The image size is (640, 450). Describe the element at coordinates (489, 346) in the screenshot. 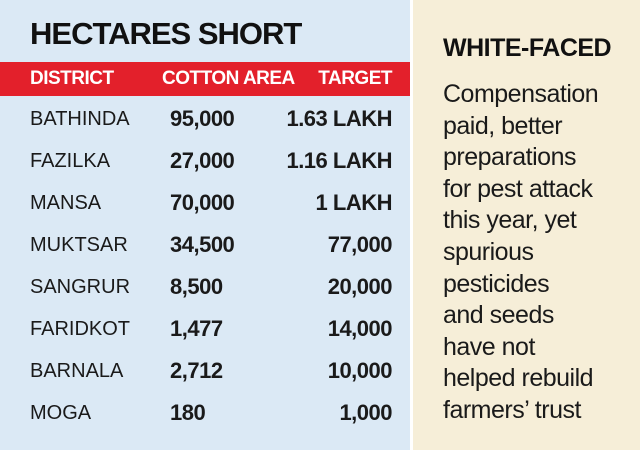

I see `sidebar-text-line: have not` at that location.